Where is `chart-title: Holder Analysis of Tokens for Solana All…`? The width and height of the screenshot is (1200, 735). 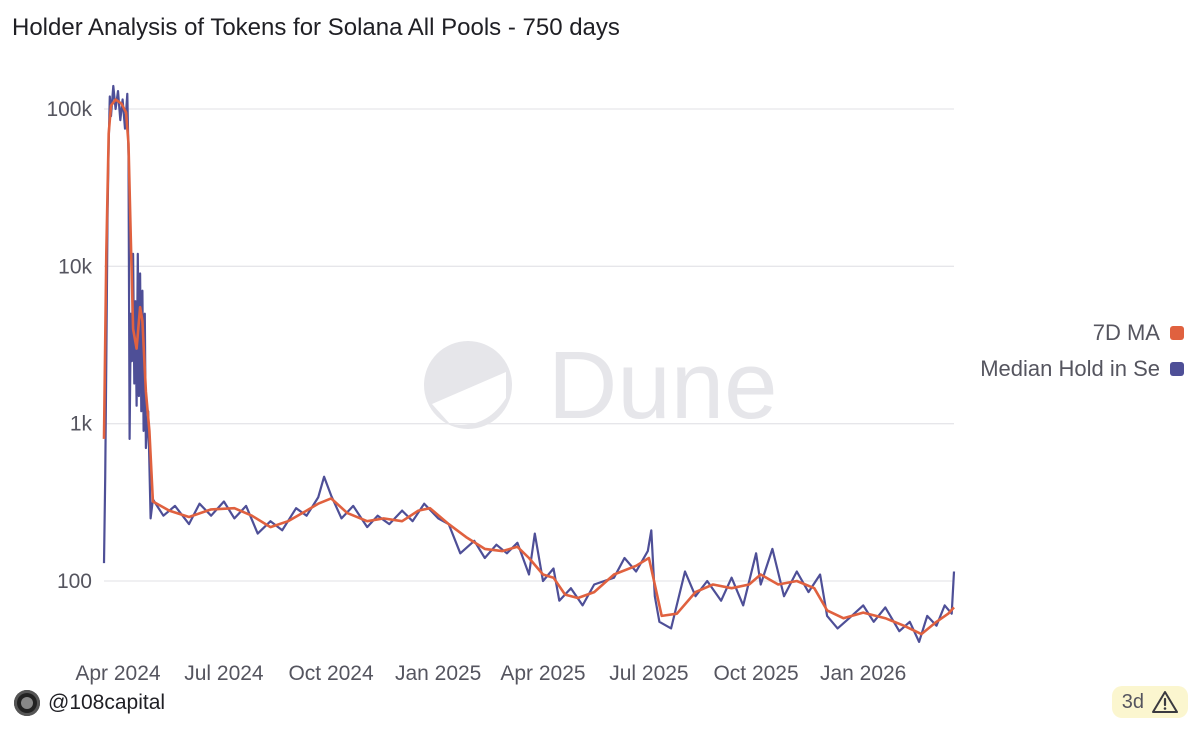 chart-title: Holder Analysis of Tokens for Solana All… is located at coordinates (316, 27).